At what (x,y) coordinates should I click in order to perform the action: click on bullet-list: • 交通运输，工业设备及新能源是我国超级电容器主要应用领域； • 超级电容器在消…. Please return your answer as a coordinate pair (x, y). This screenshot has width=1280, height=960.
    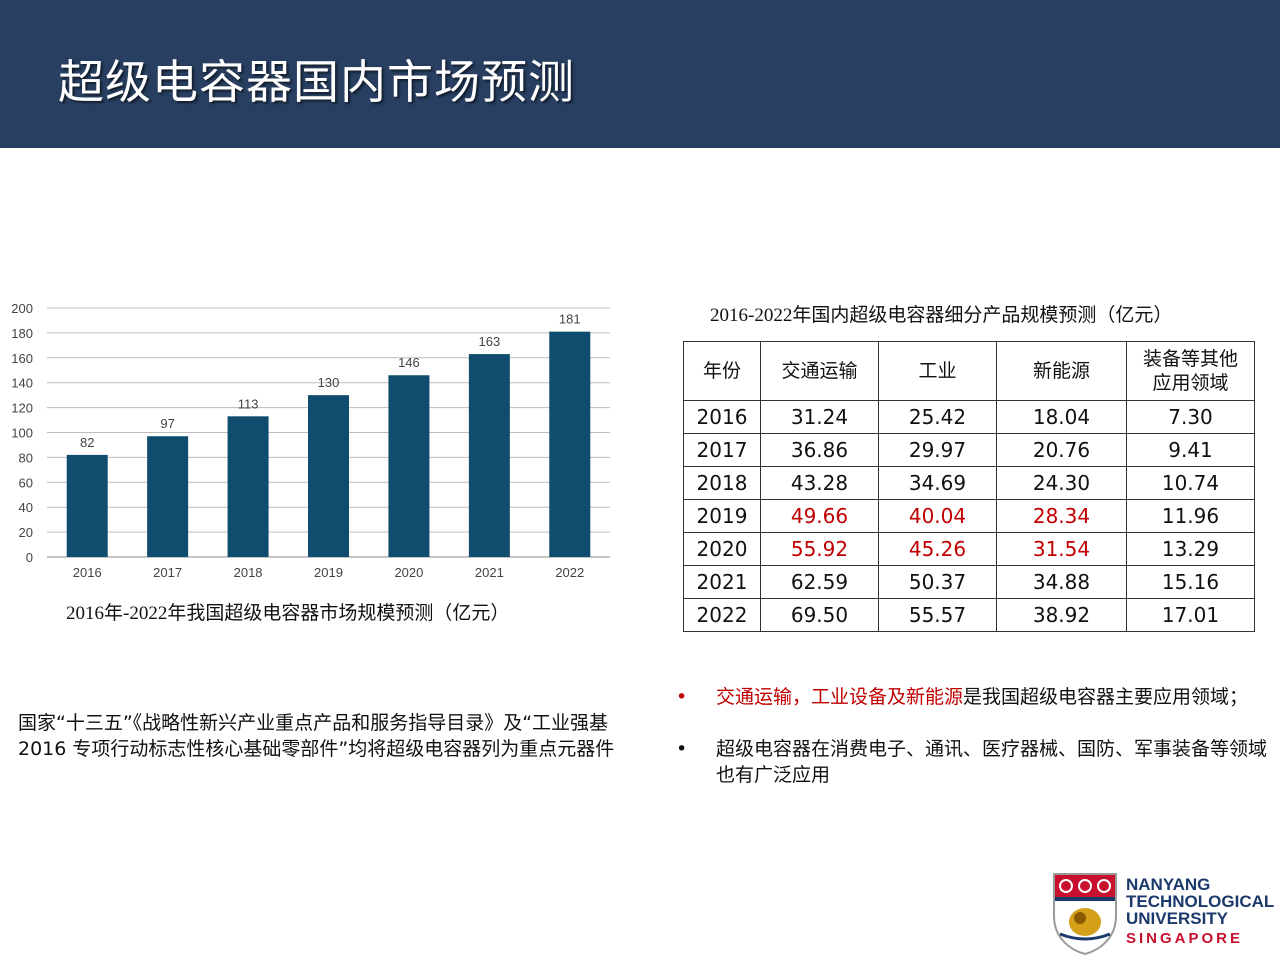
    Looking at the image, I should click on (976, 736).